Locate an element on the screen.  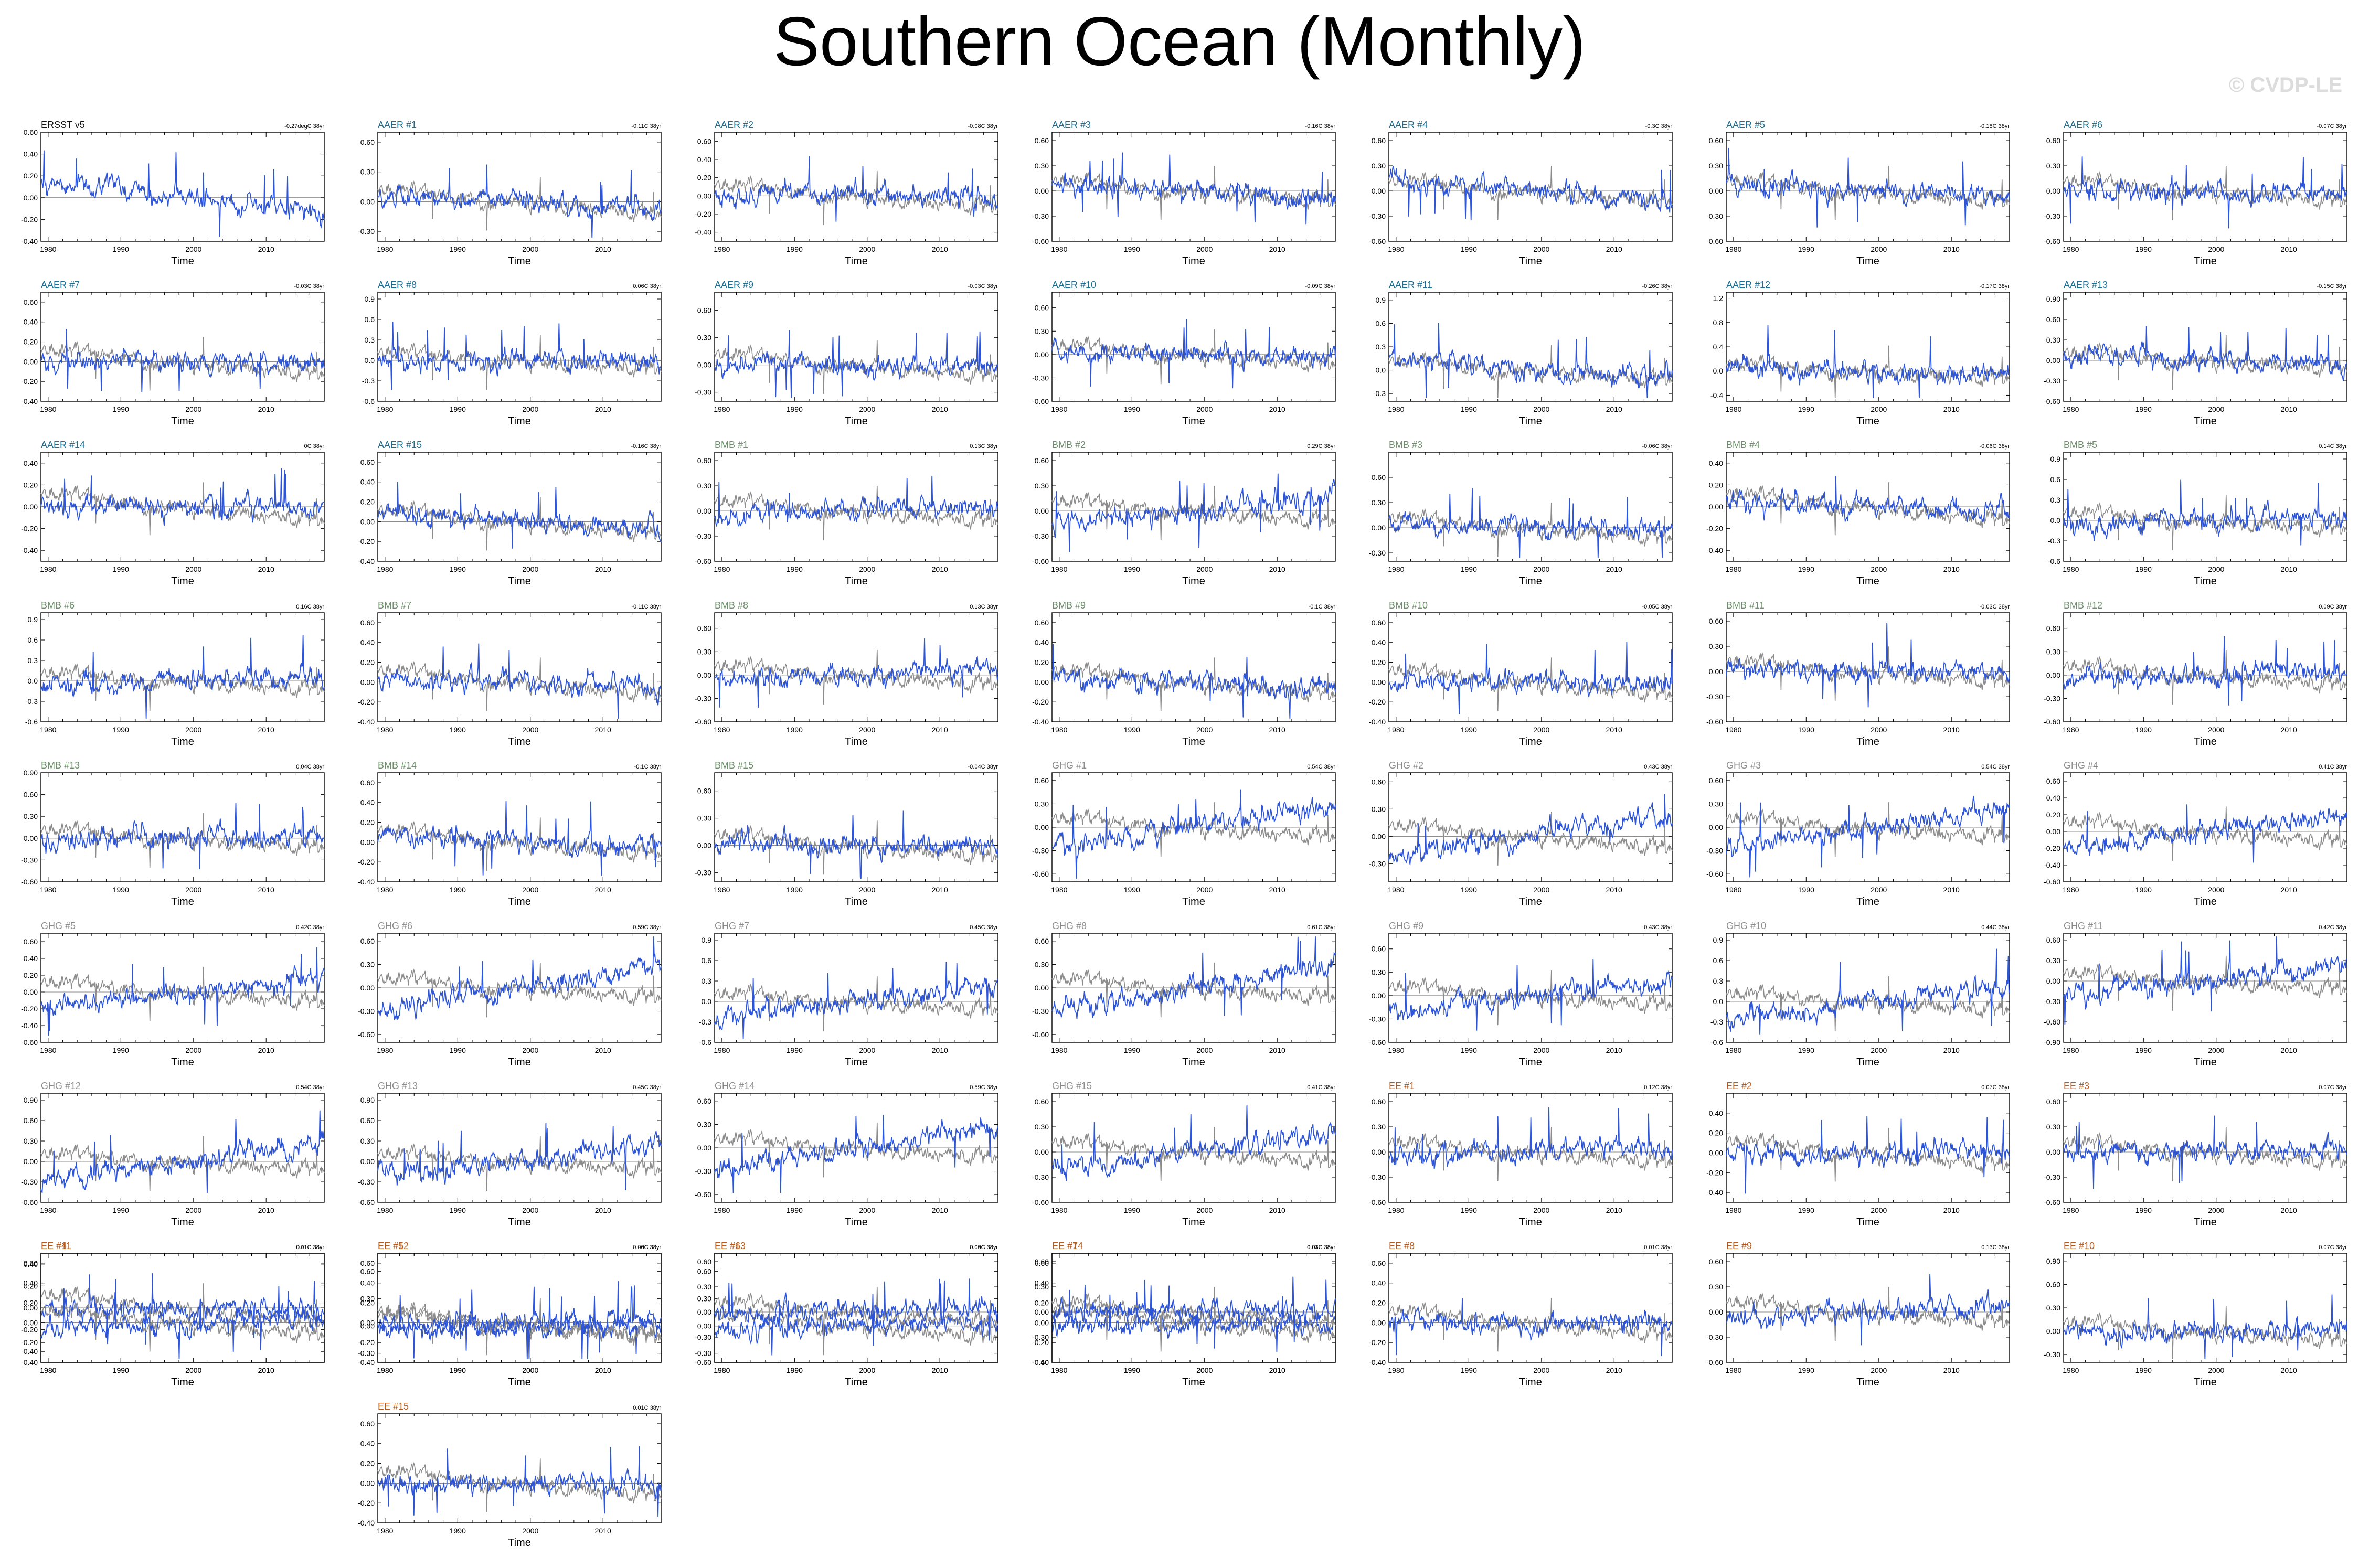
y-tick-label: 0.9 is located at coordinates (370, 299).